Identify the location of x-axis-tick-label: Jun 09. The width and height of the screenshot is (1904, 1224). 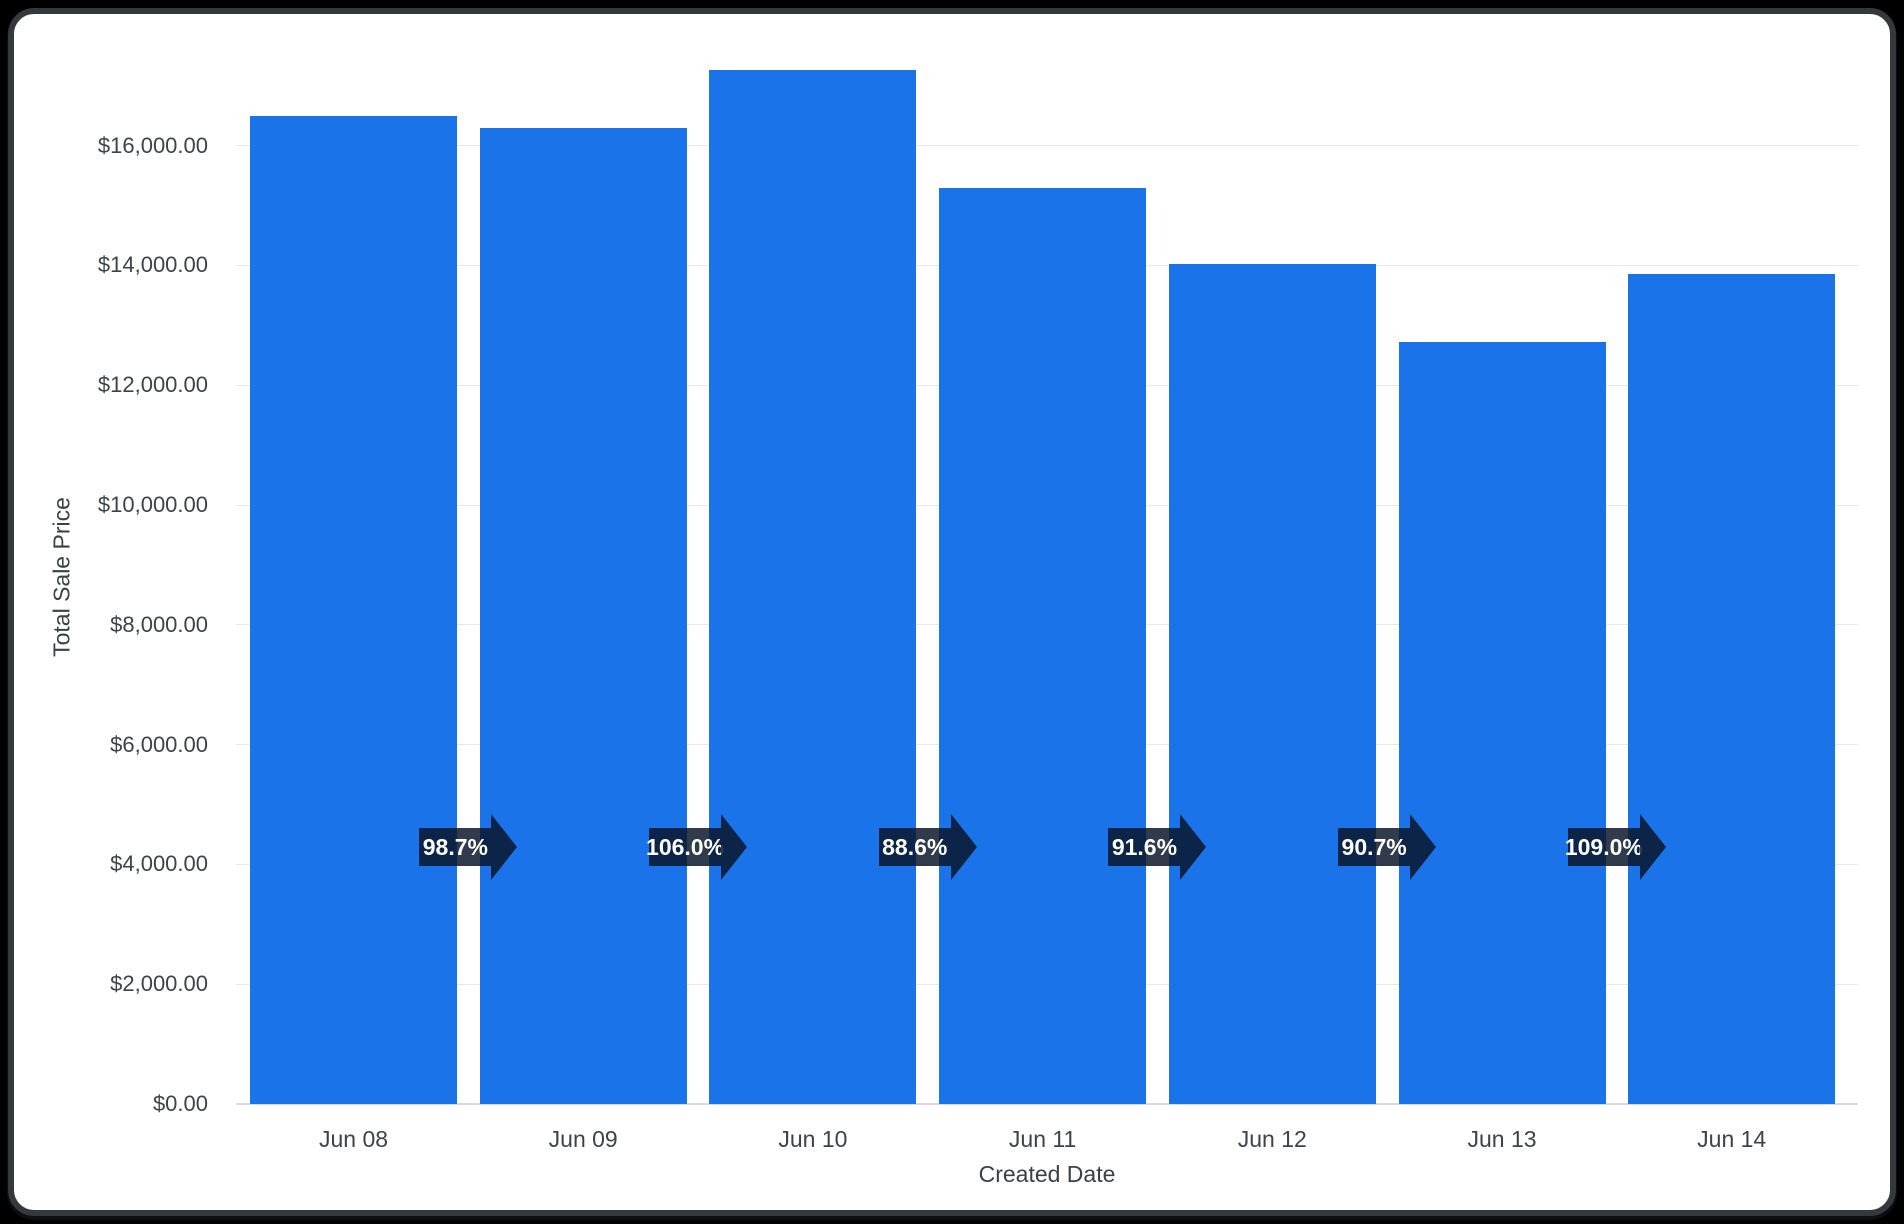
(583, 1139).